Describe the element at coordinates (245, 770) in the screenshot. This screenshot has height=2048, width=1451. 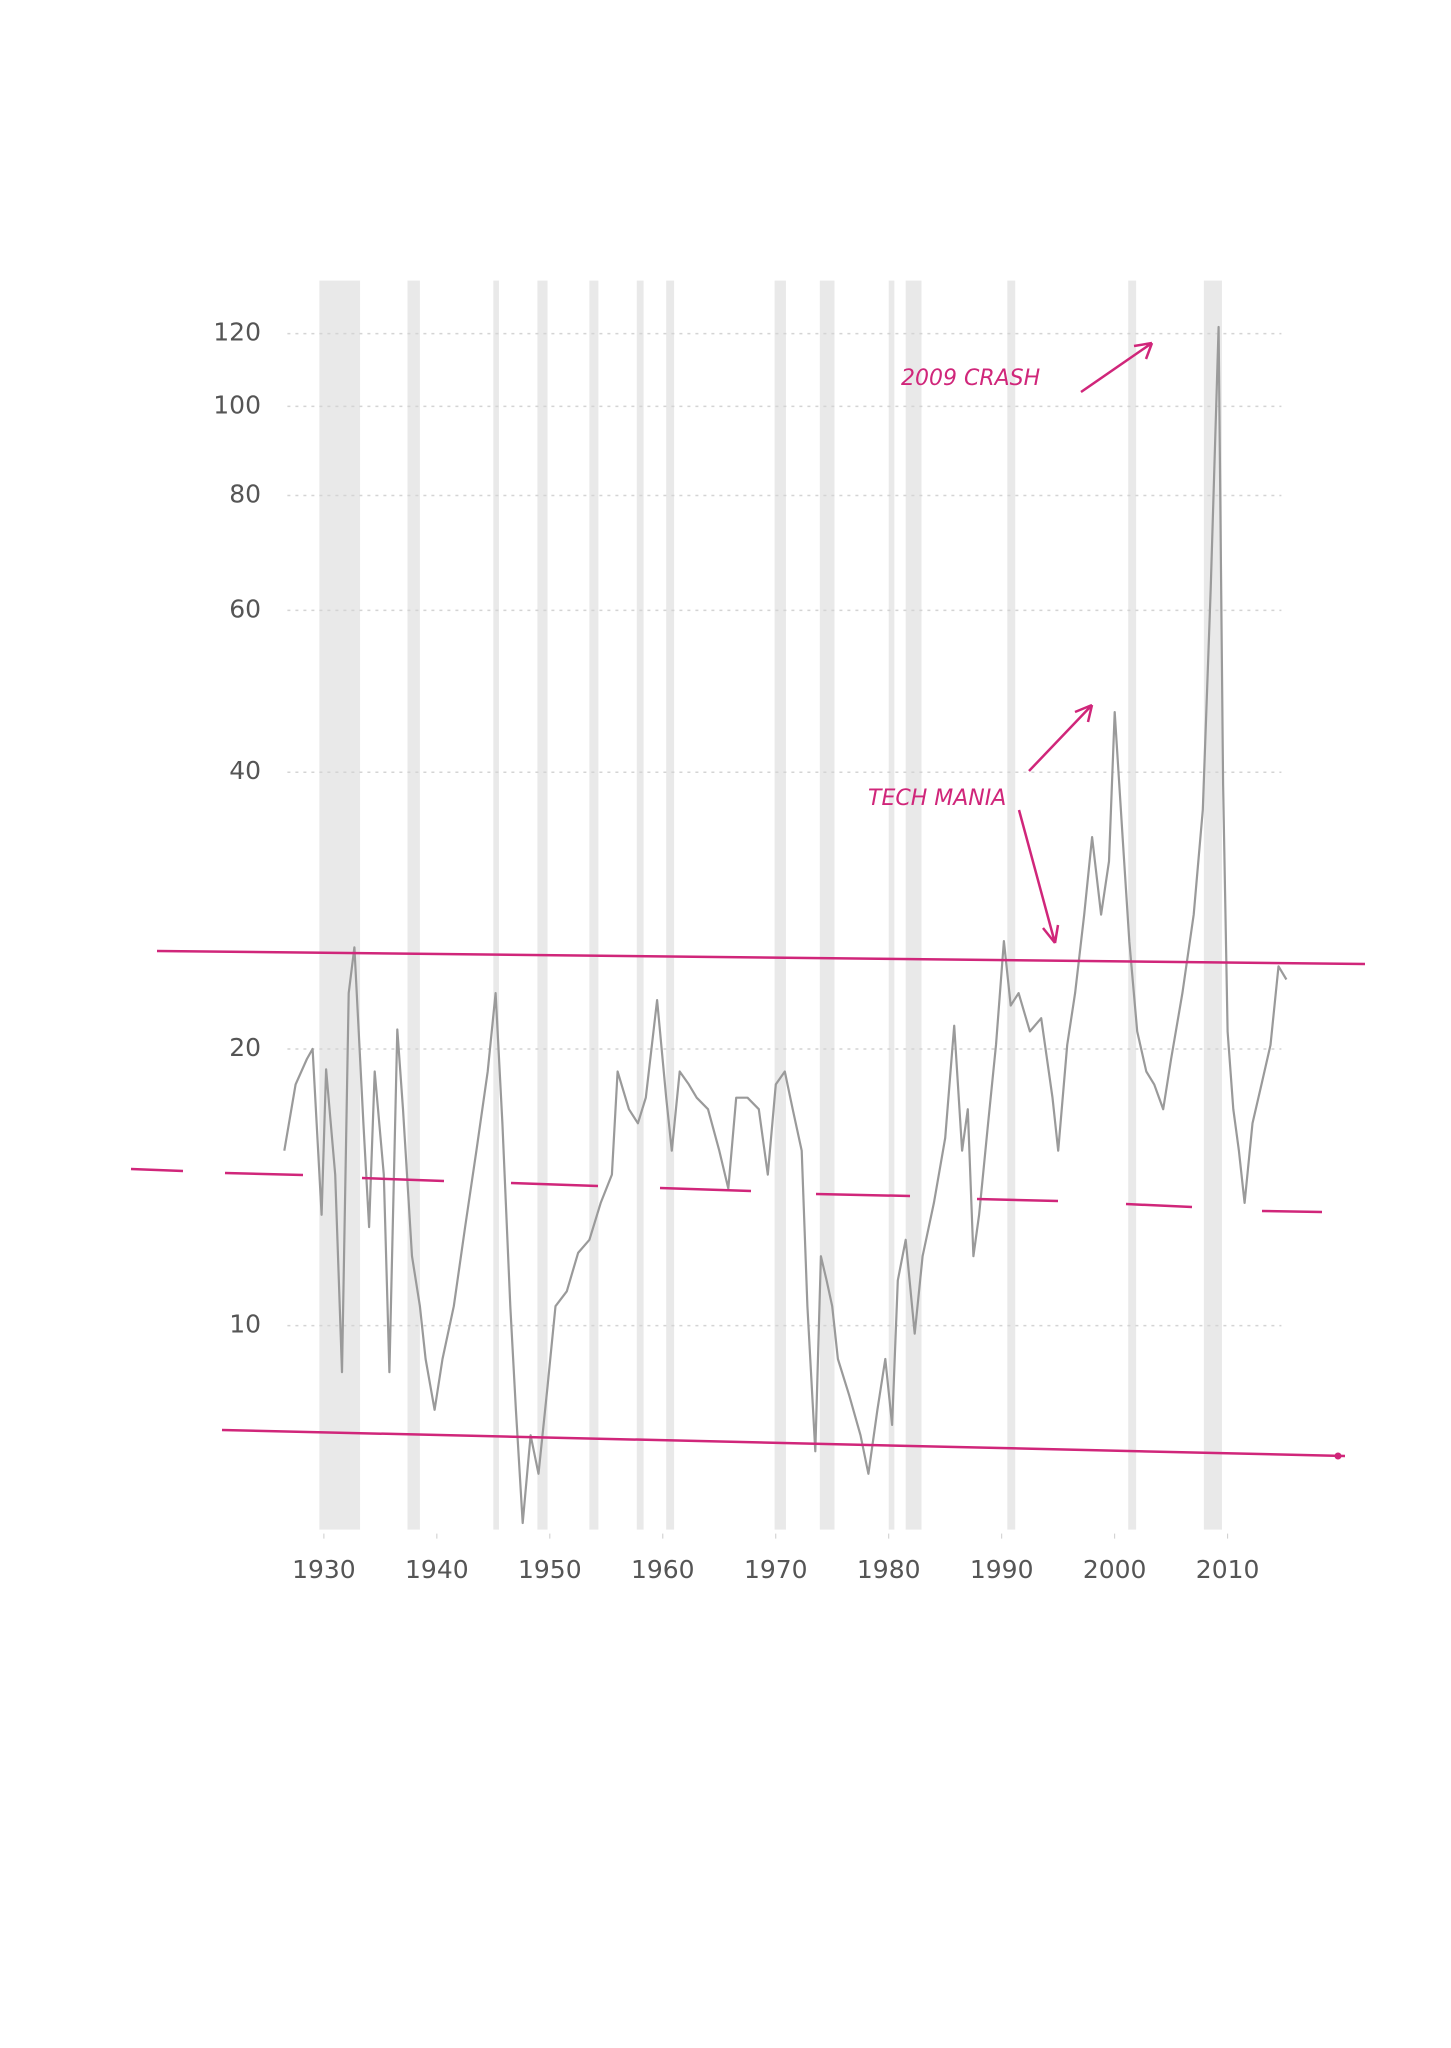
I see `y-tick-label: 40` at that location.